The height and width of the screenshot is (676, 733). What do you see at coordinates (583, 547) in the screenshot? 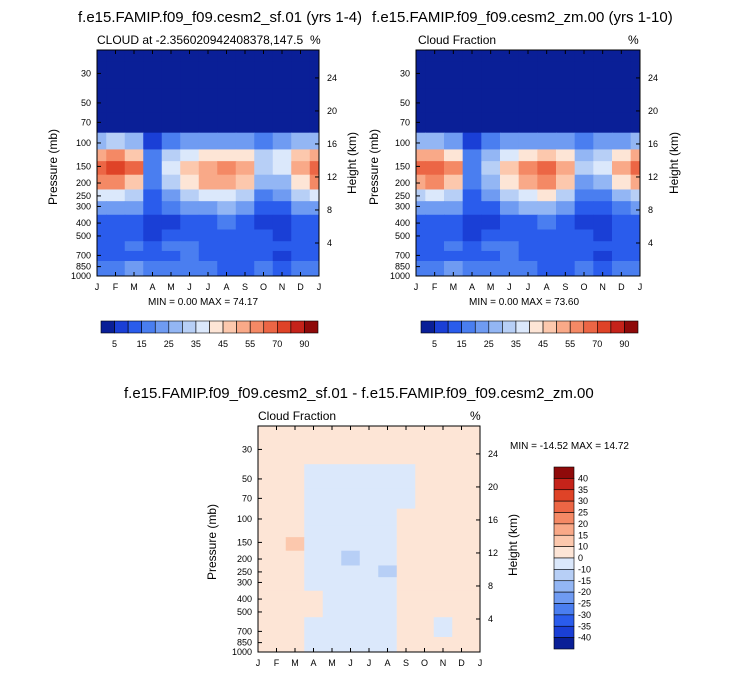
I see `chart-3-colorbar-label: 10` at bounding box center [583, 547].